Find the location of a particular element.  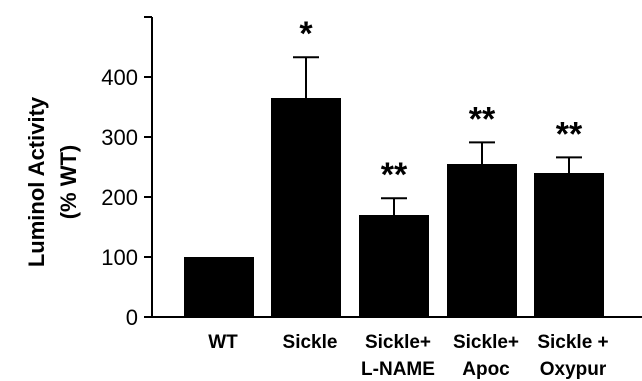

y-axis-title-line: (% WT) is located at coordinates (68, 182).